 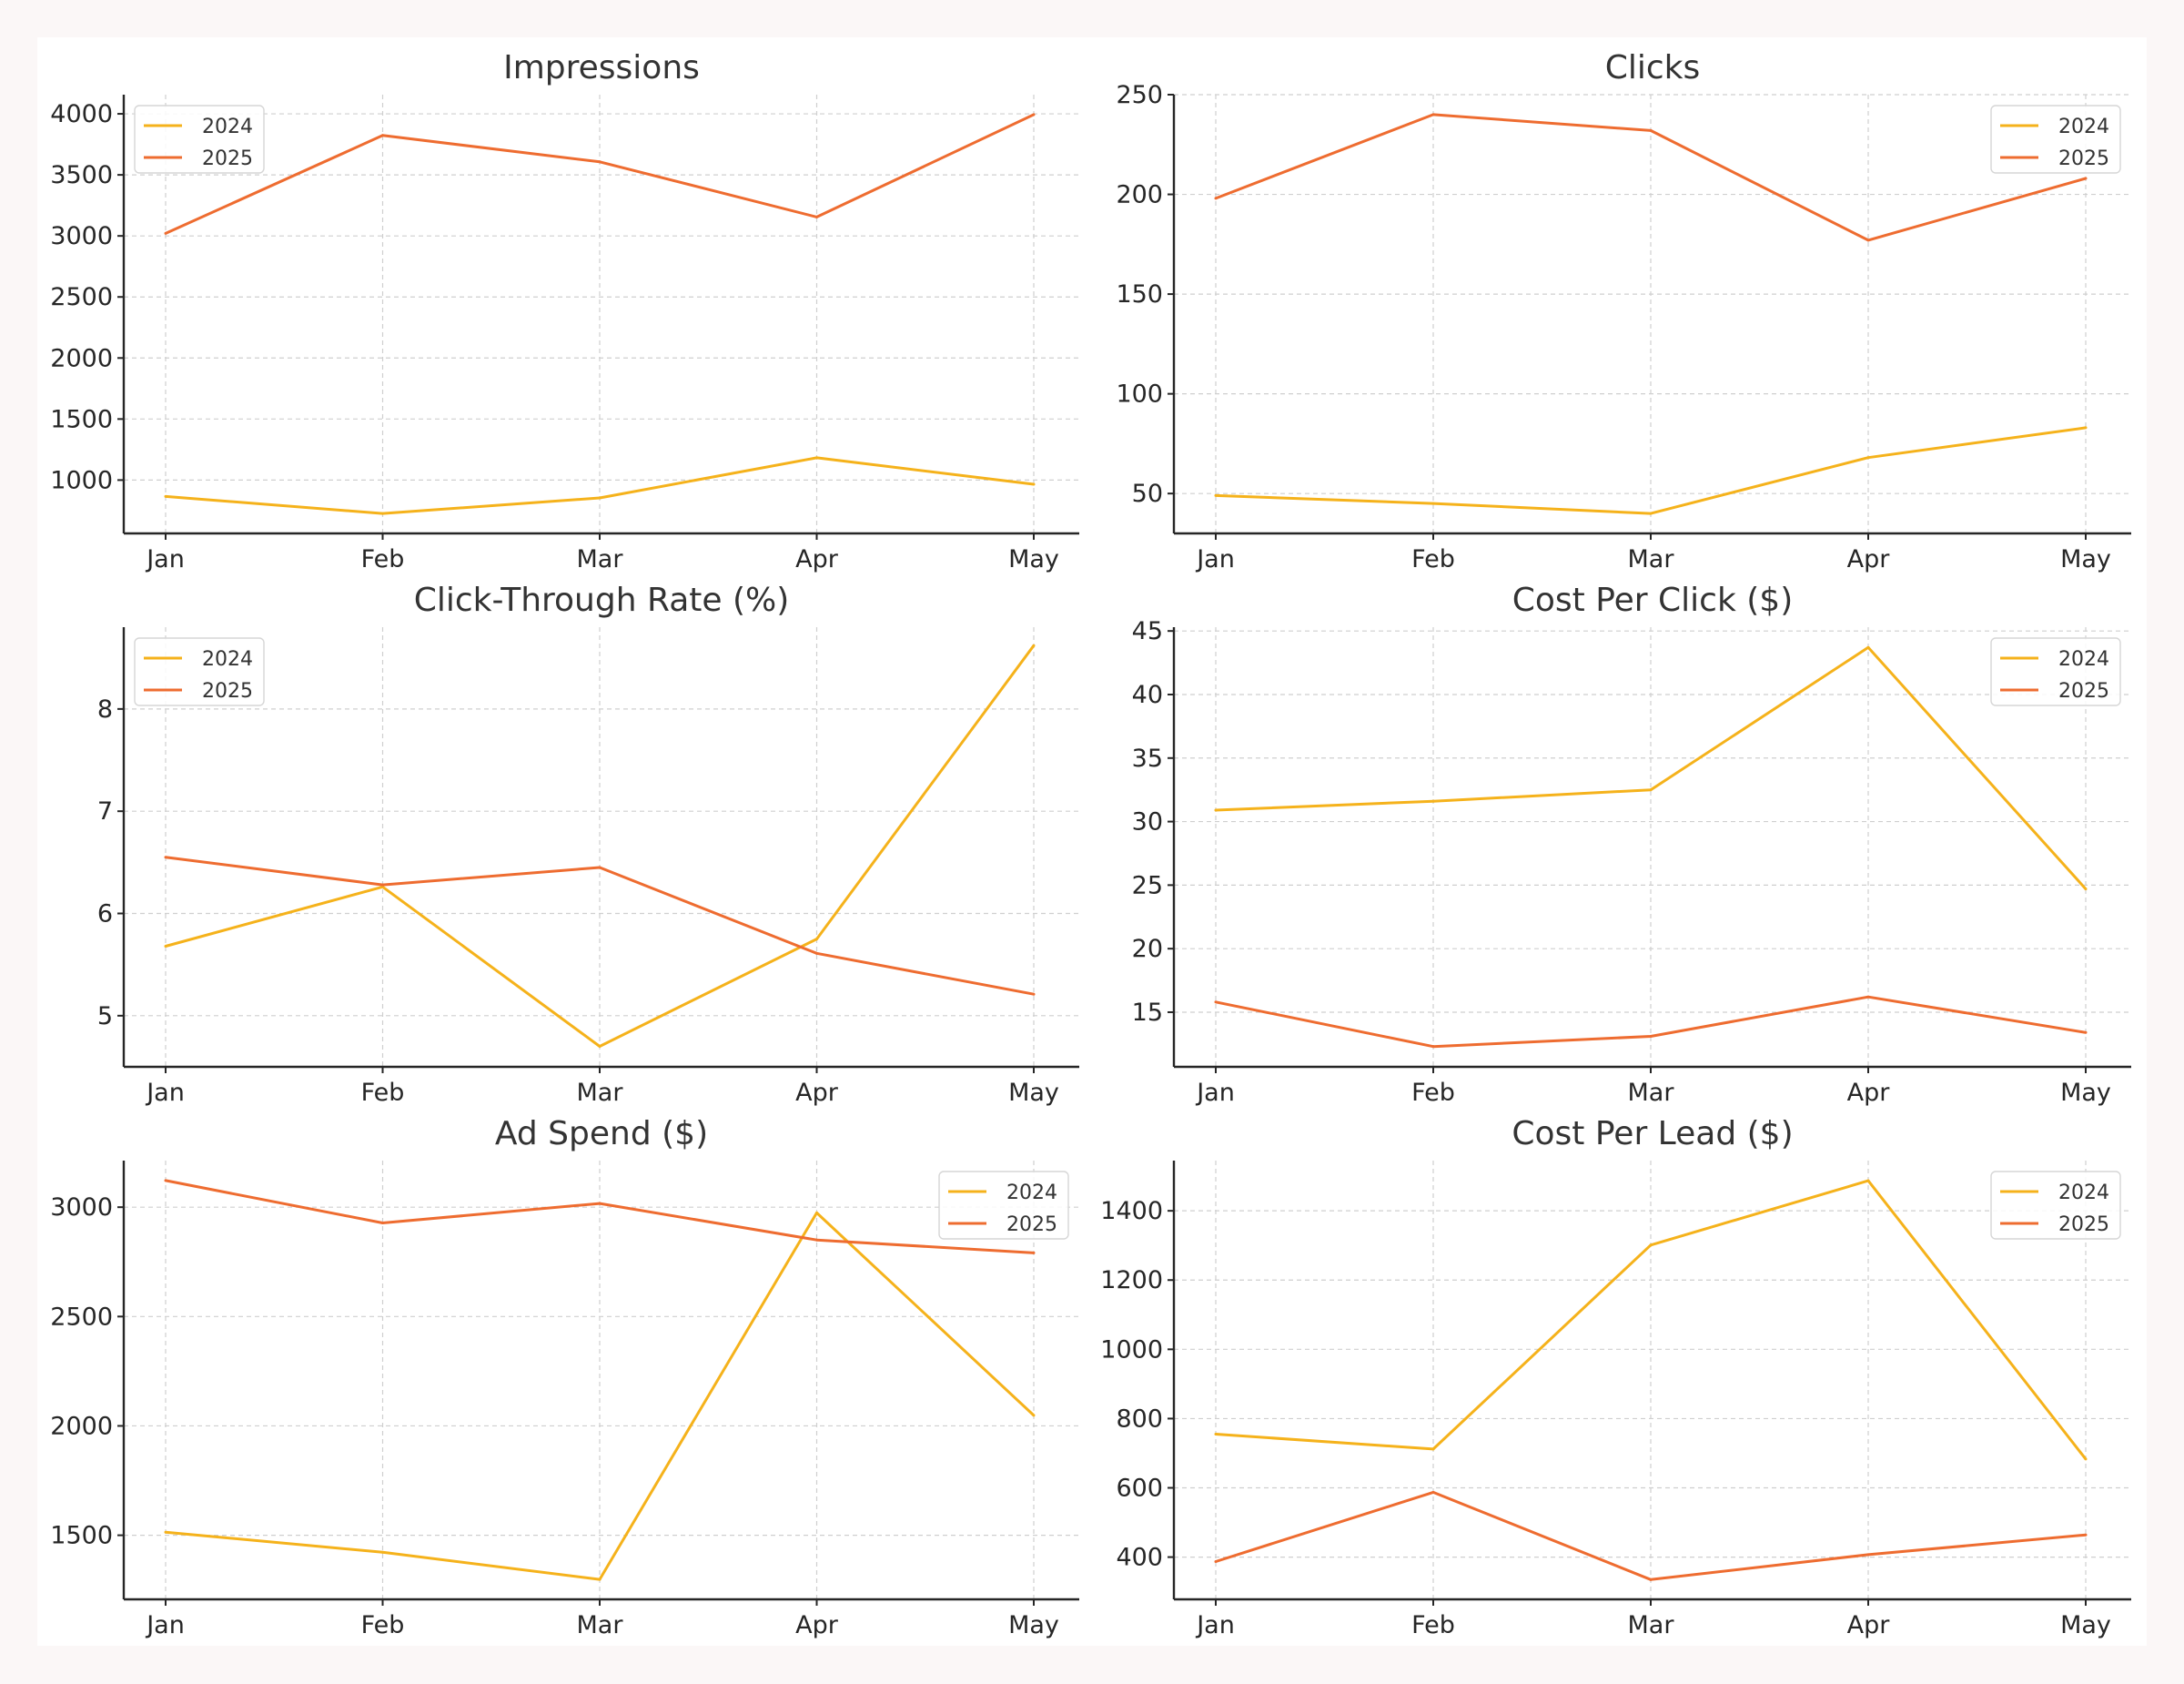 What do you see at coordinates (81, 358) in the screenshot?
I see `y-tick-label: 2000` at bounding box center [81, 358].